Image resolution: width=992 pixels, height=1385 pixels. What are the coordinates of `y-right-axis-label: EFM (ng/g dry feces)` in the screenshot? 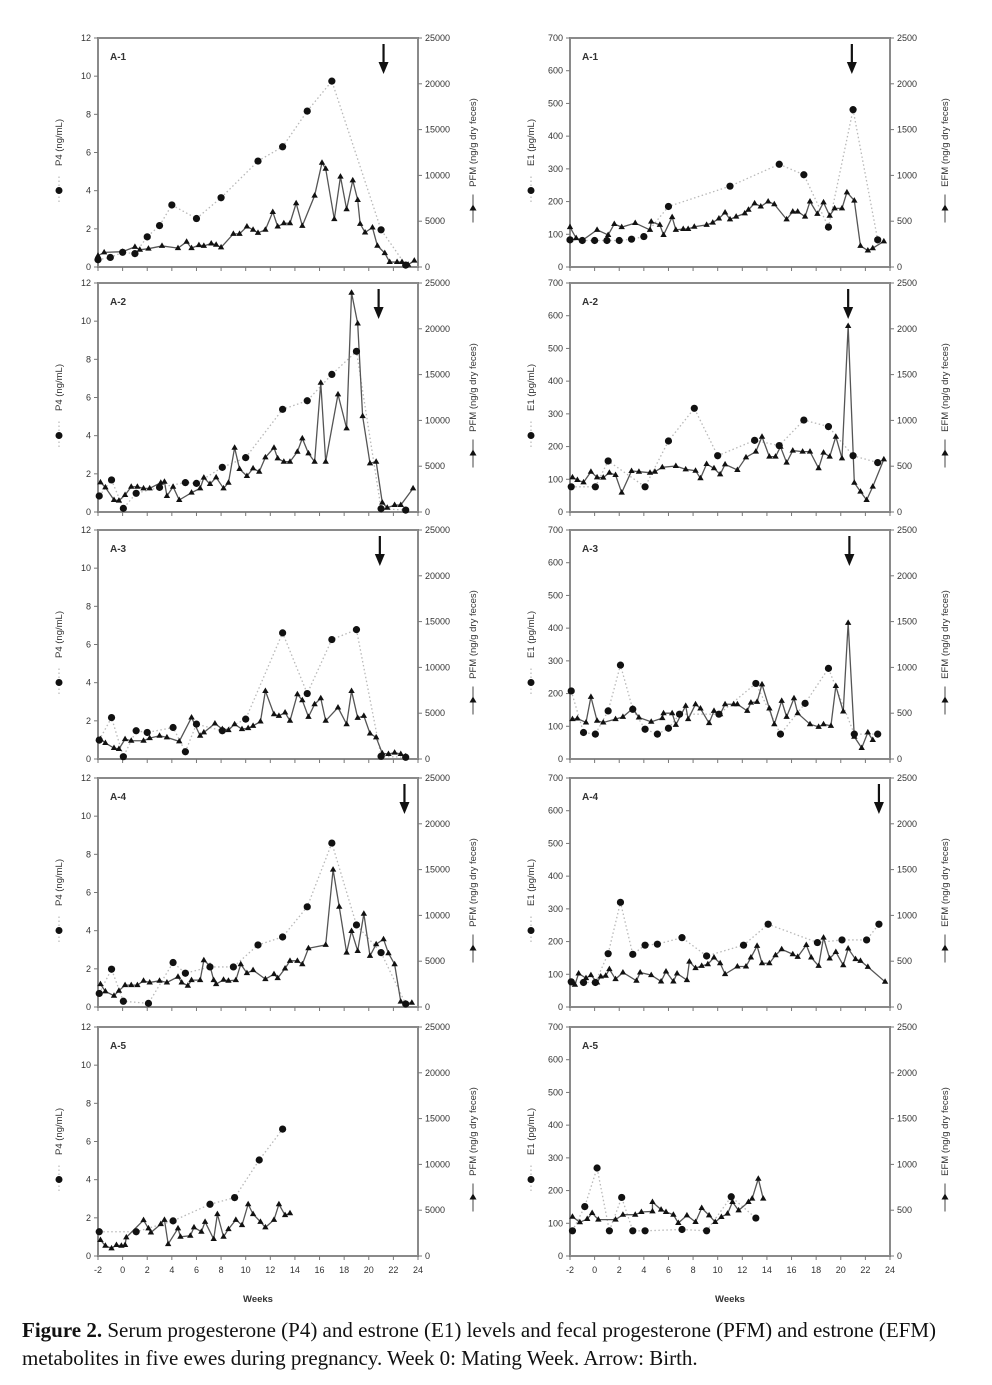 It's located at (945, 882).